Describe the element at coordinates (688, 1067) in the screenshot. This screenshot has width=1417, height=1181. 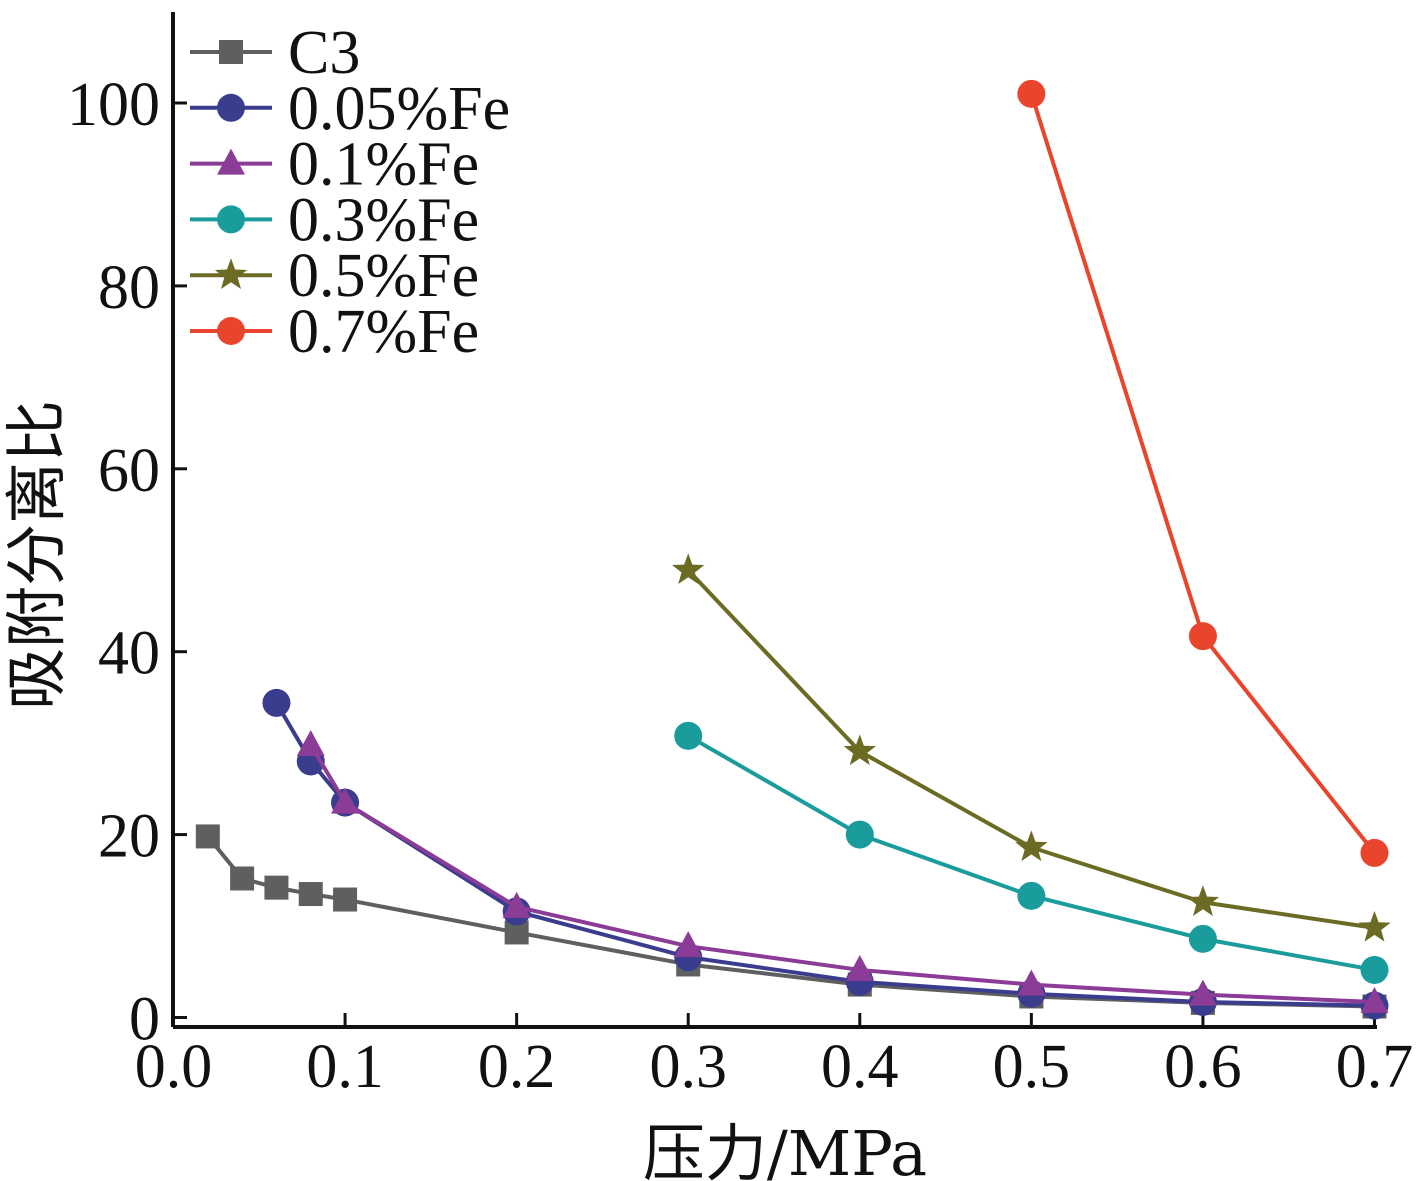
I see `x-tick-label: 0.3` at that location.